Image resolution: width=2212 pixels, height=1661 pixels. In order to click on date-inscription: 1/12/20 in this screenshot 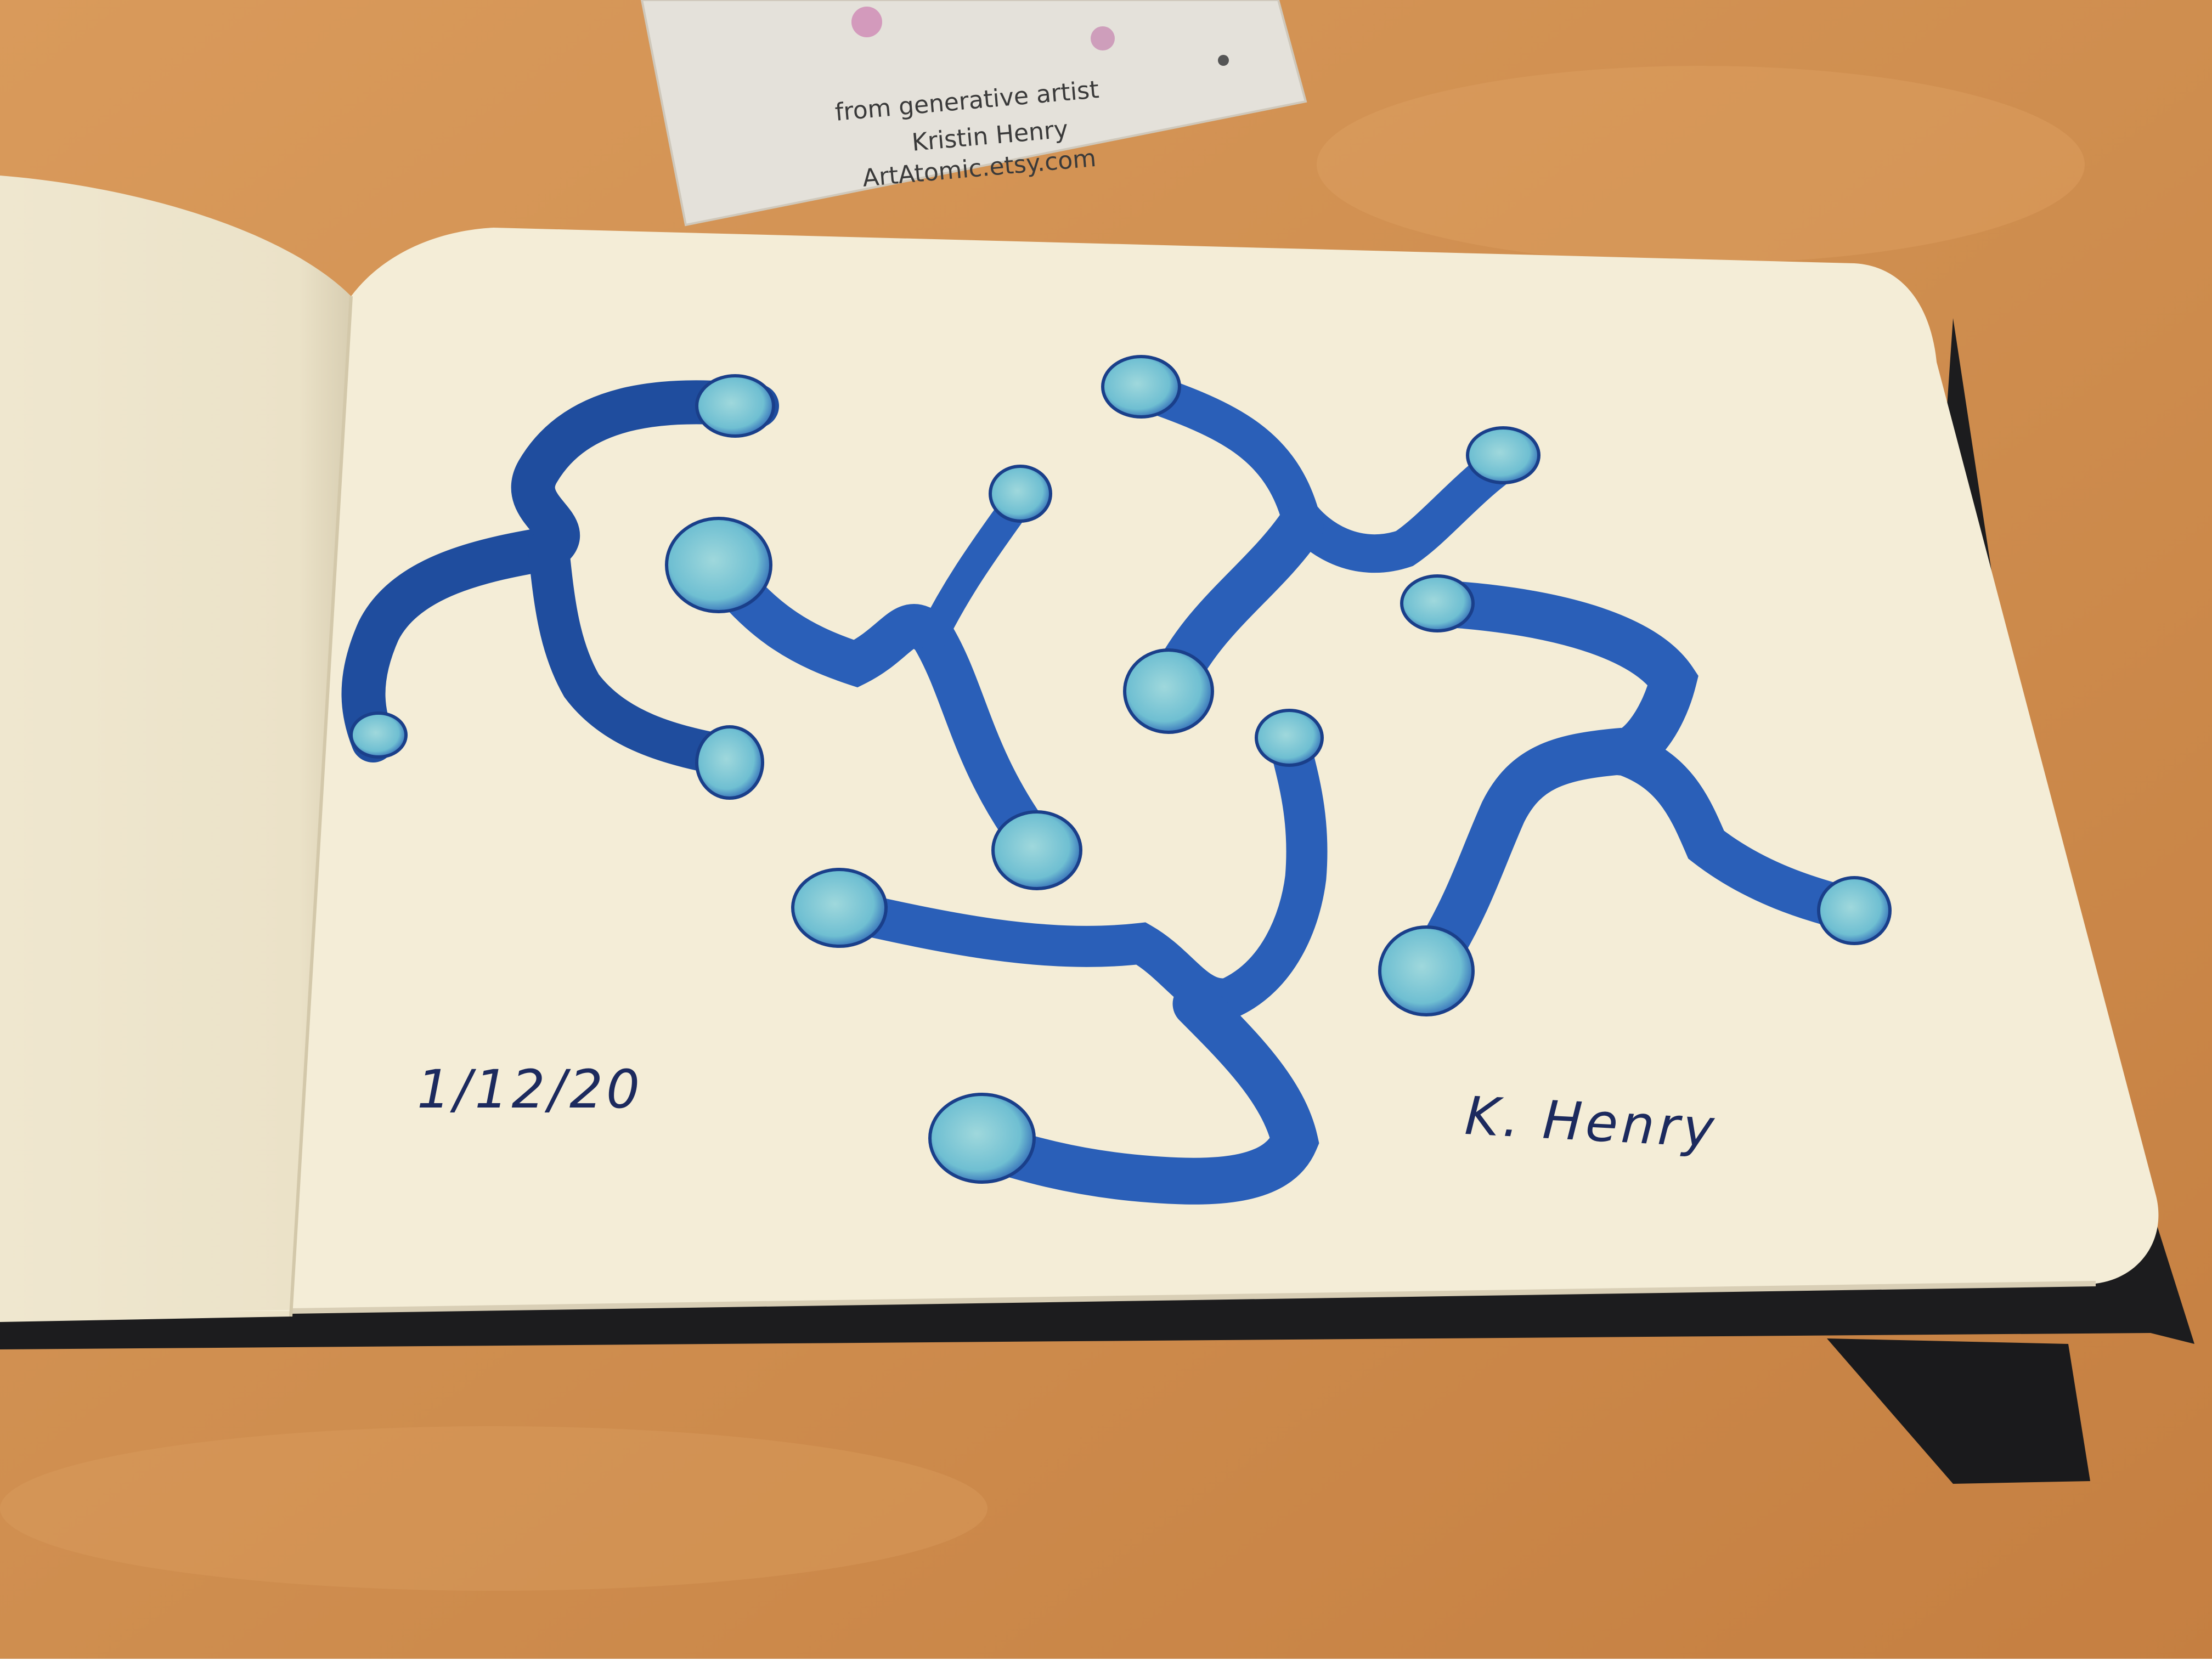, I will do `click(531, 1090)`.